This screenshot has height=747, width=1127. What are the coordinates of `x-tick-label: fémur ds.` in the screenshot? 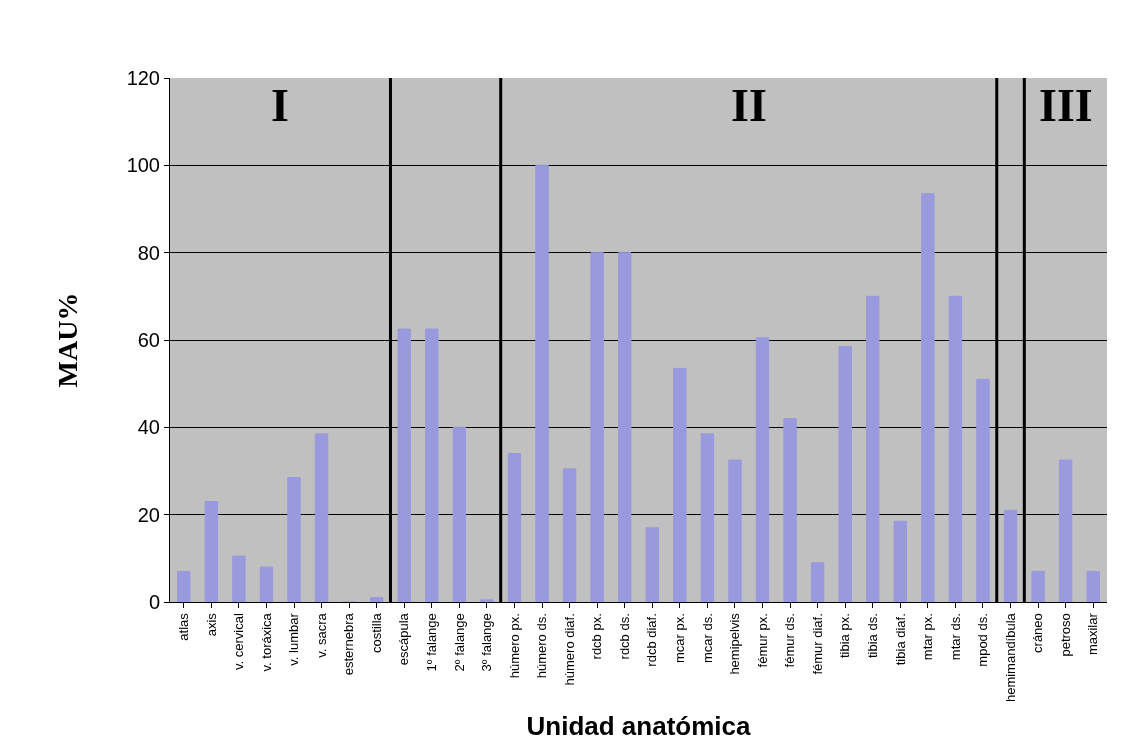 It's located at (790, 640).